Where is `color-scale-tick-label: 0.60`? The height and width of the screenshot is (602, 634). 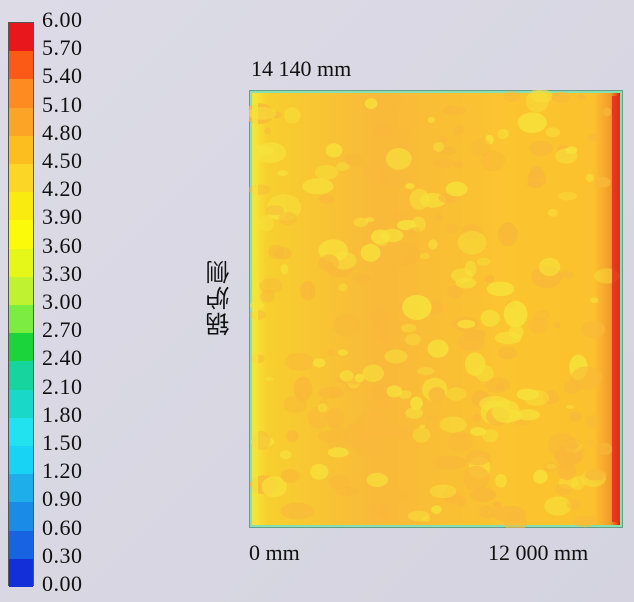
color-scale-tick-label: 0.60 is located at coordinates (62, 527).